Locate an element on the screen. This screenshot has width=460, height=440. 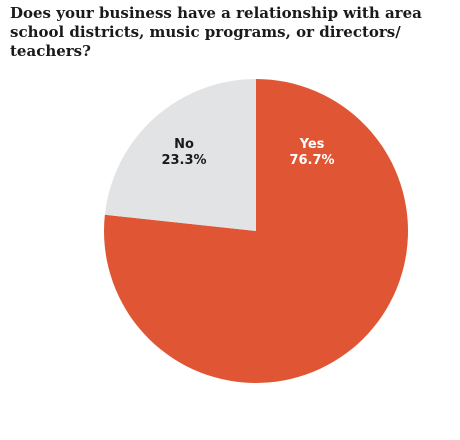
slice-label-no: No is located at coordinates (184, 144).